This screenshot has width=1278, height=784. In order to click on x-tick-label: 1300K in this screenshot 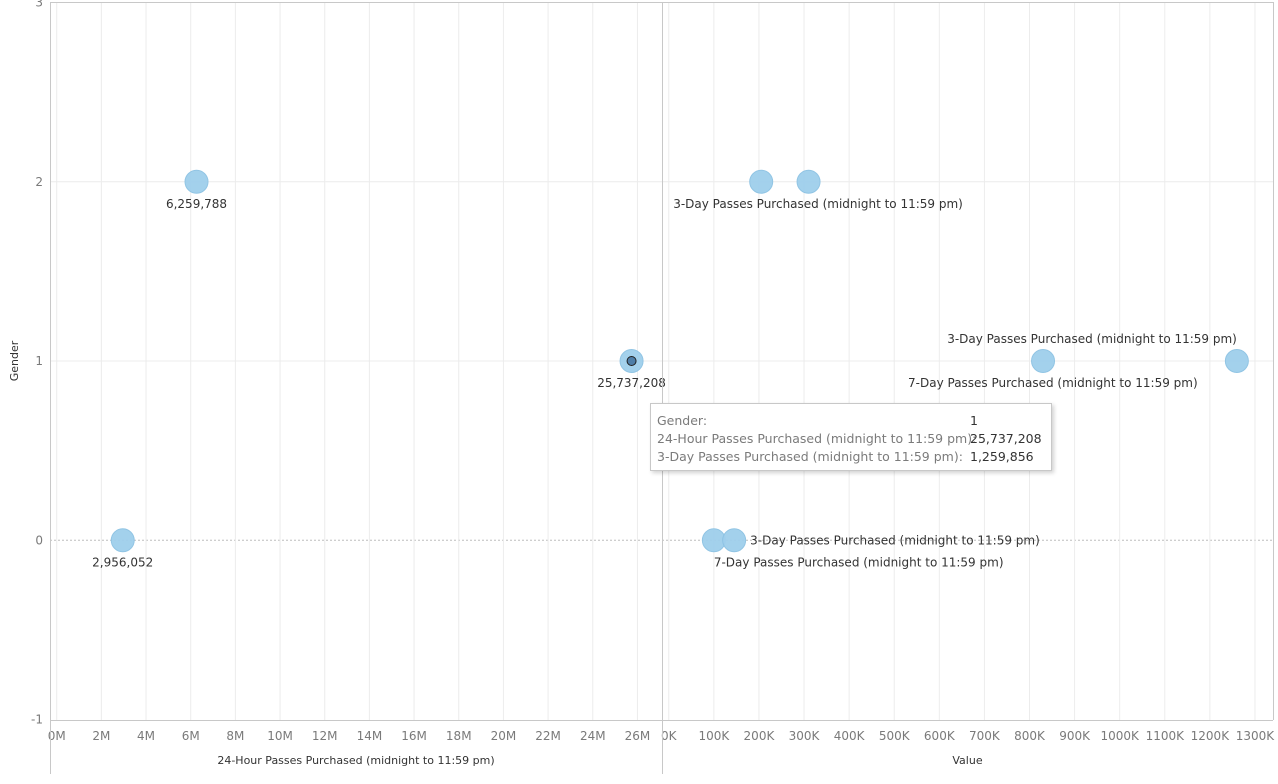, I will do `click(1256, 736)`.